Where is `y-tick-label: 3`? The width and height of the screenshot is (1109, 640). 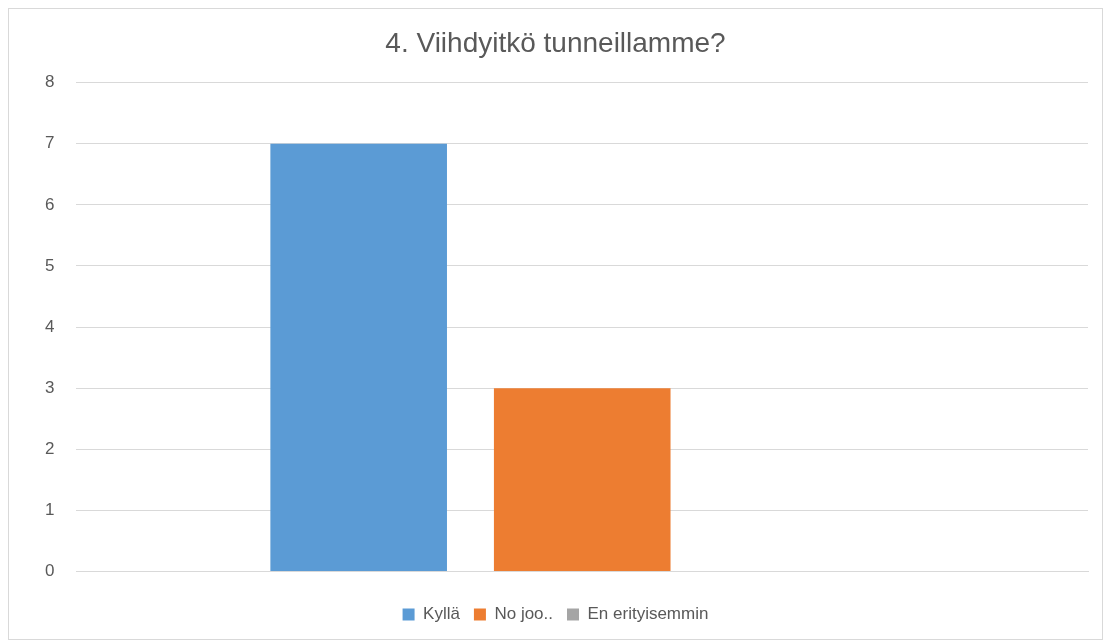
y-tick-label: 3 is located at coordinates (49, 387).